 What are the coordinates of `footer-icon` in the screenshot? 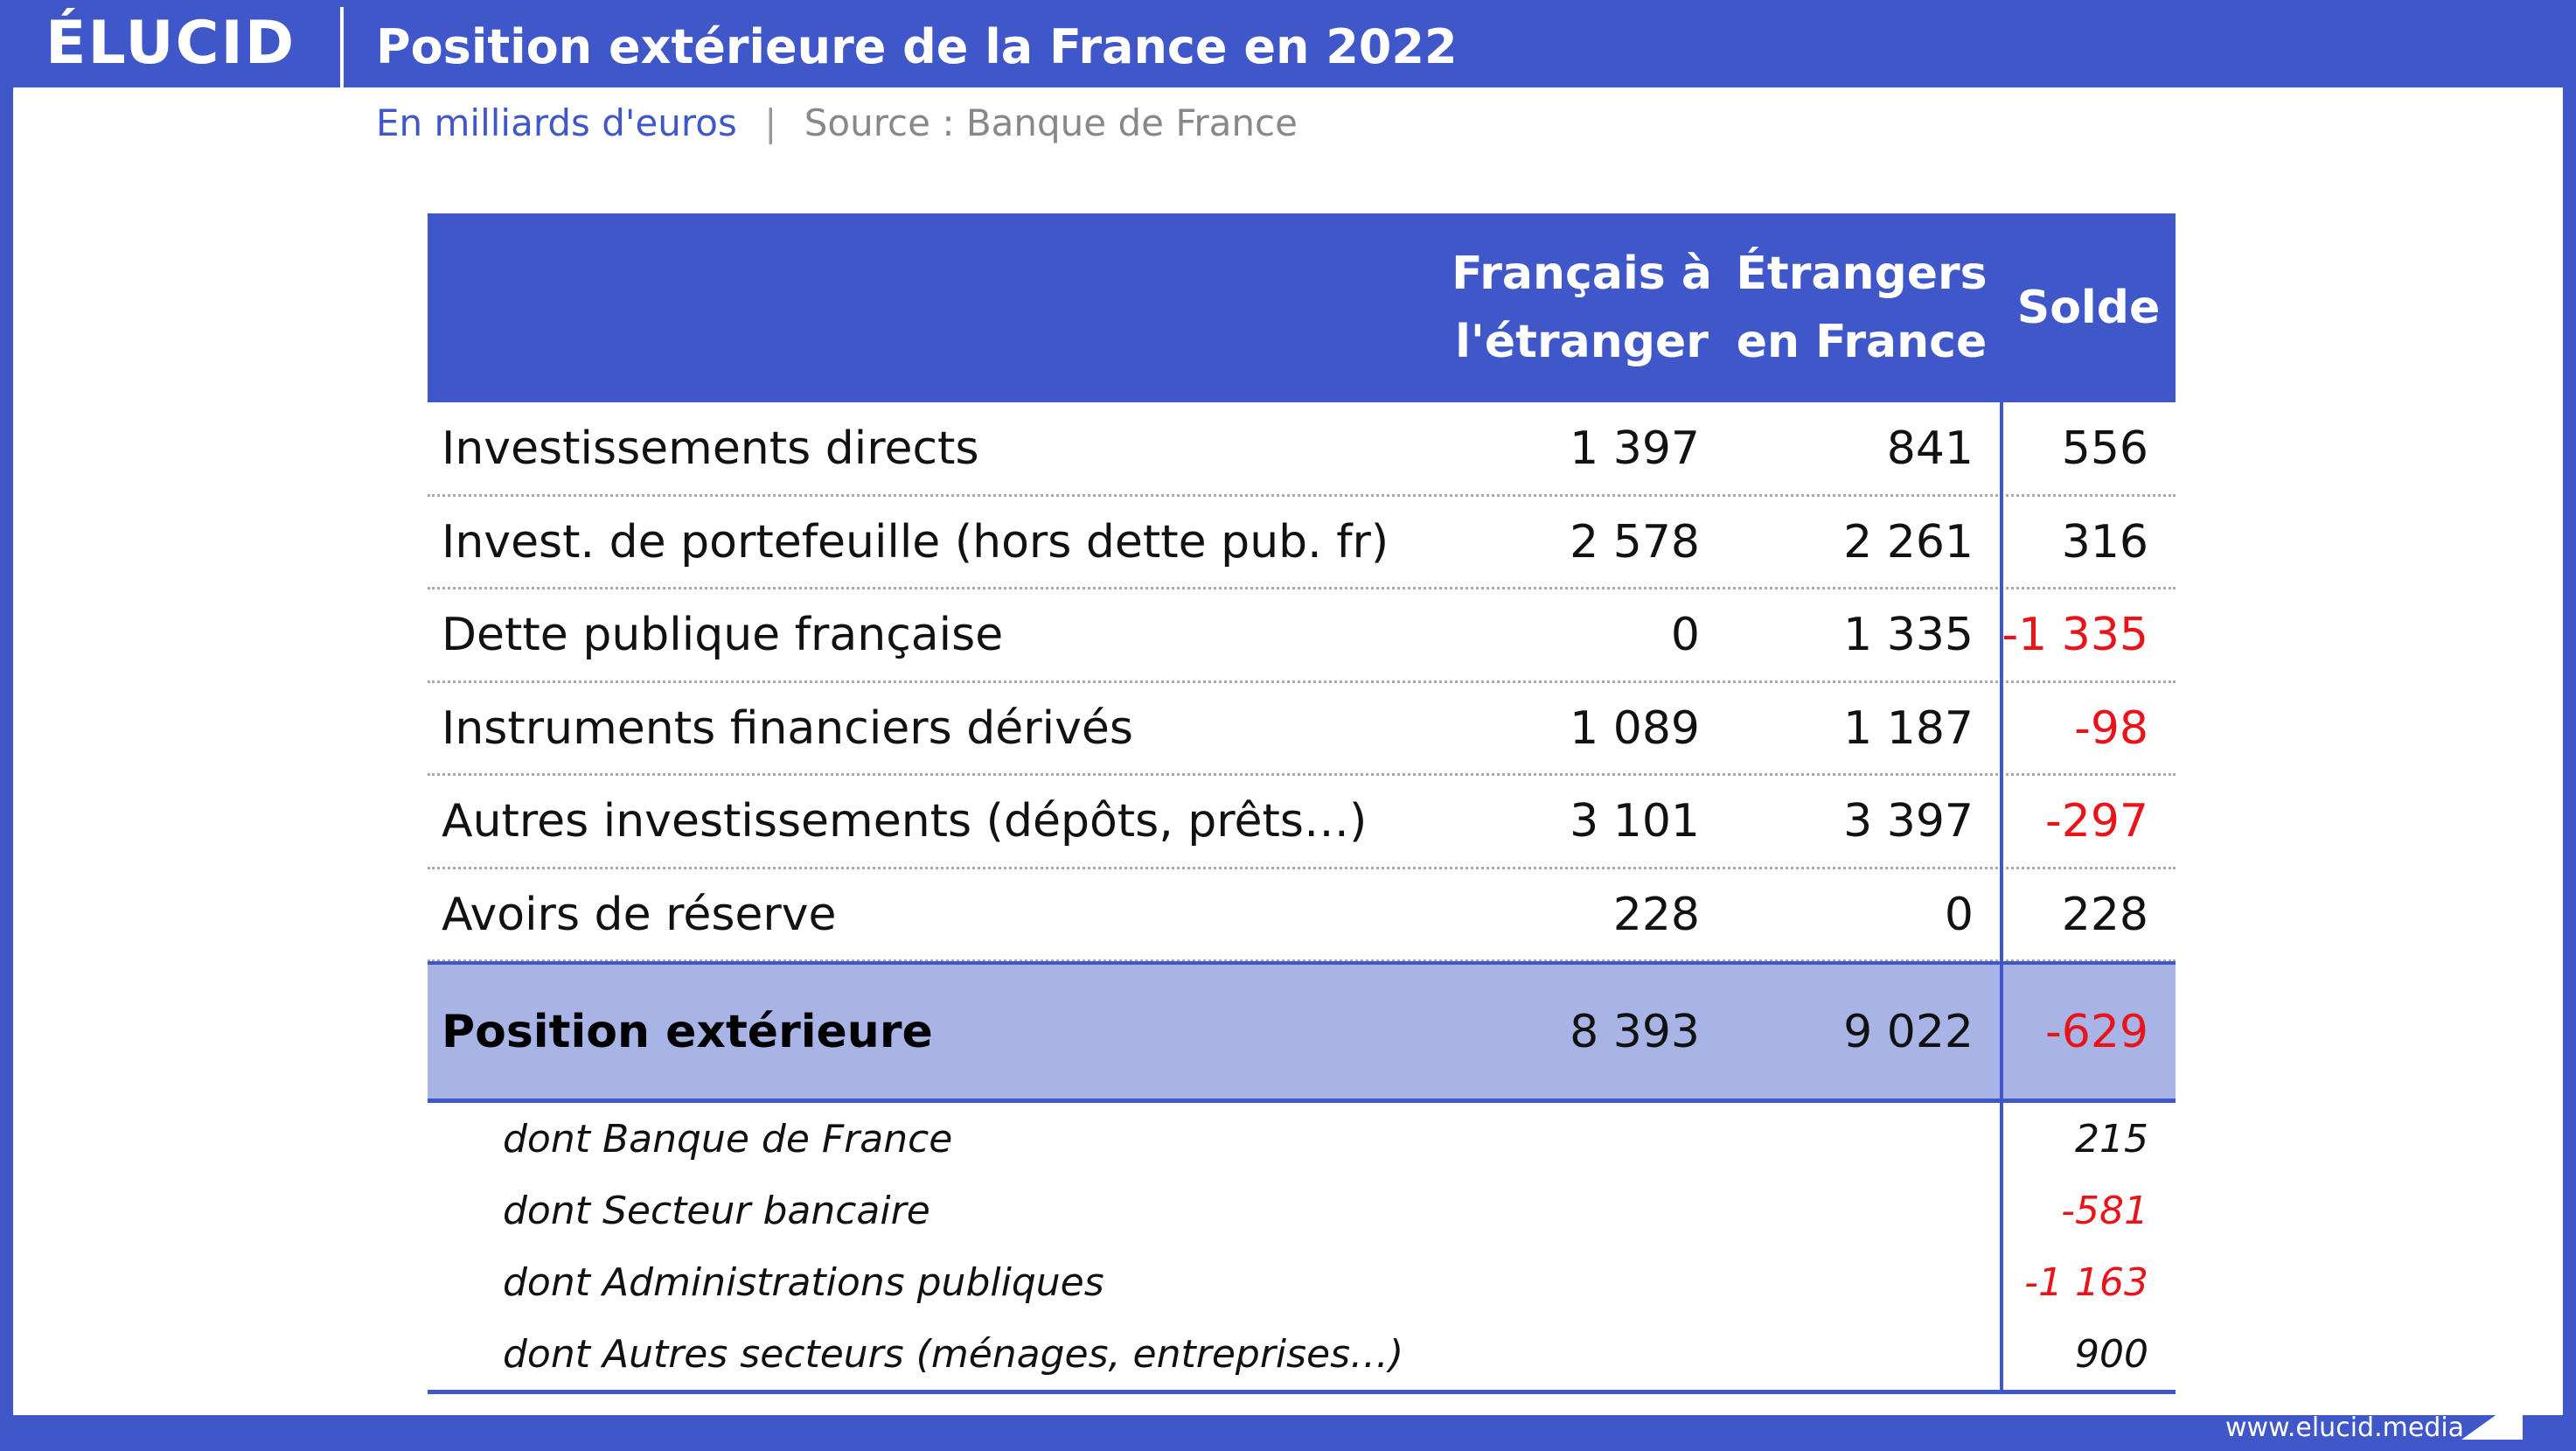 It's located at (2492, 1418).